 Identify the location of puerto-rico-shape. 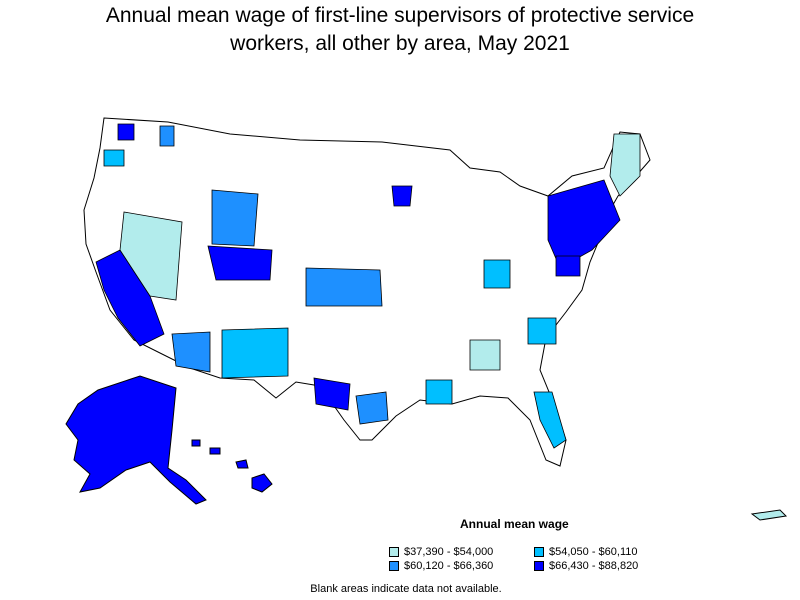
(769, 515).